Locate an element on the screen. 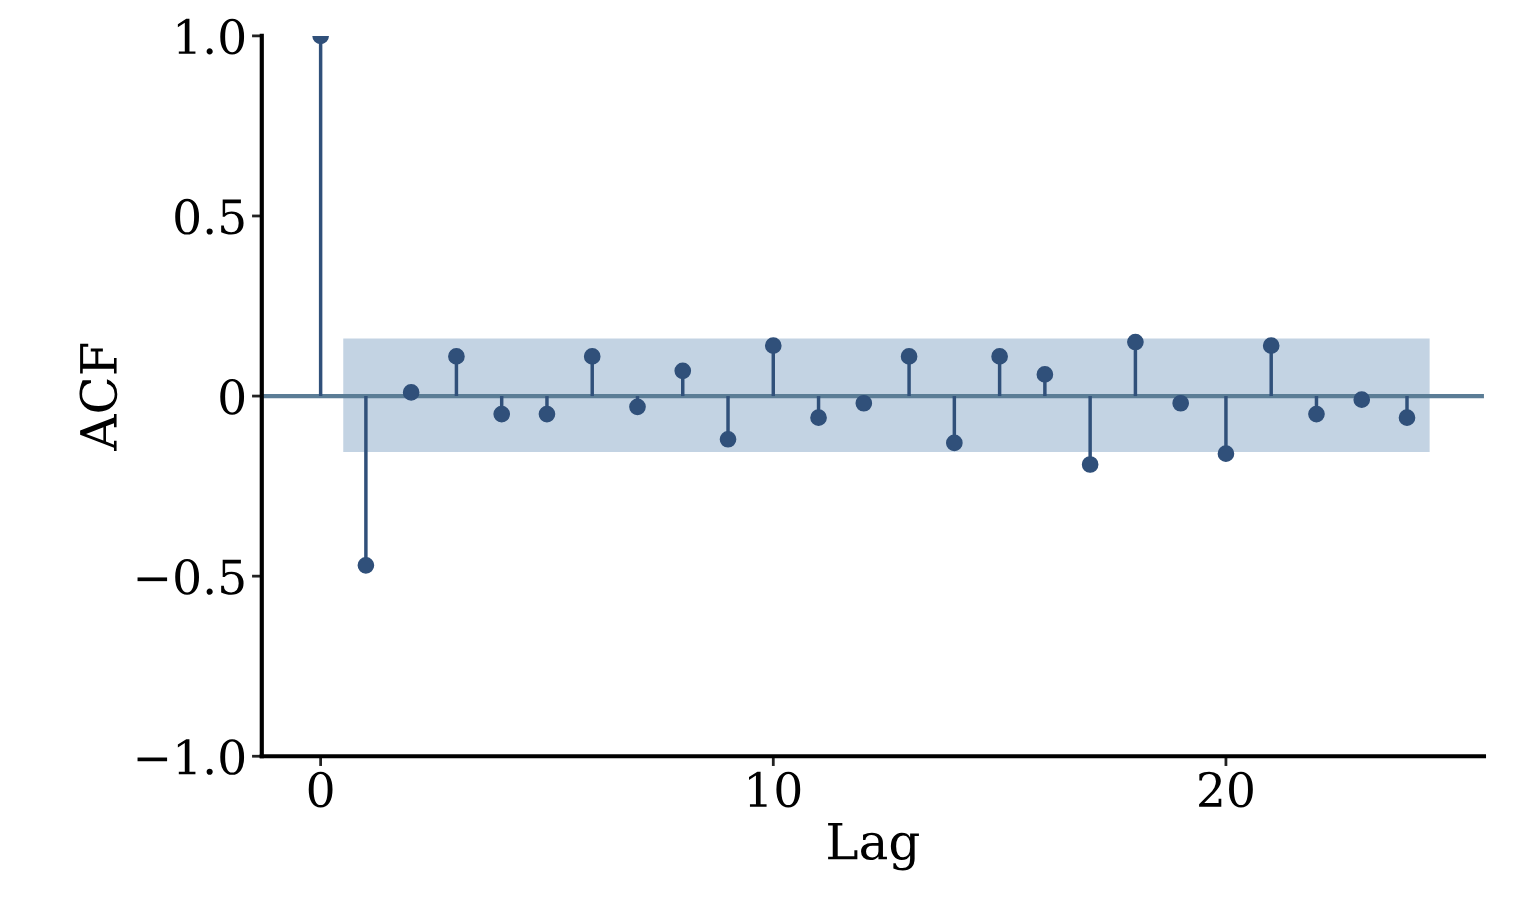  y-tick-label: −0.5 is located at coordinates (190, 577).